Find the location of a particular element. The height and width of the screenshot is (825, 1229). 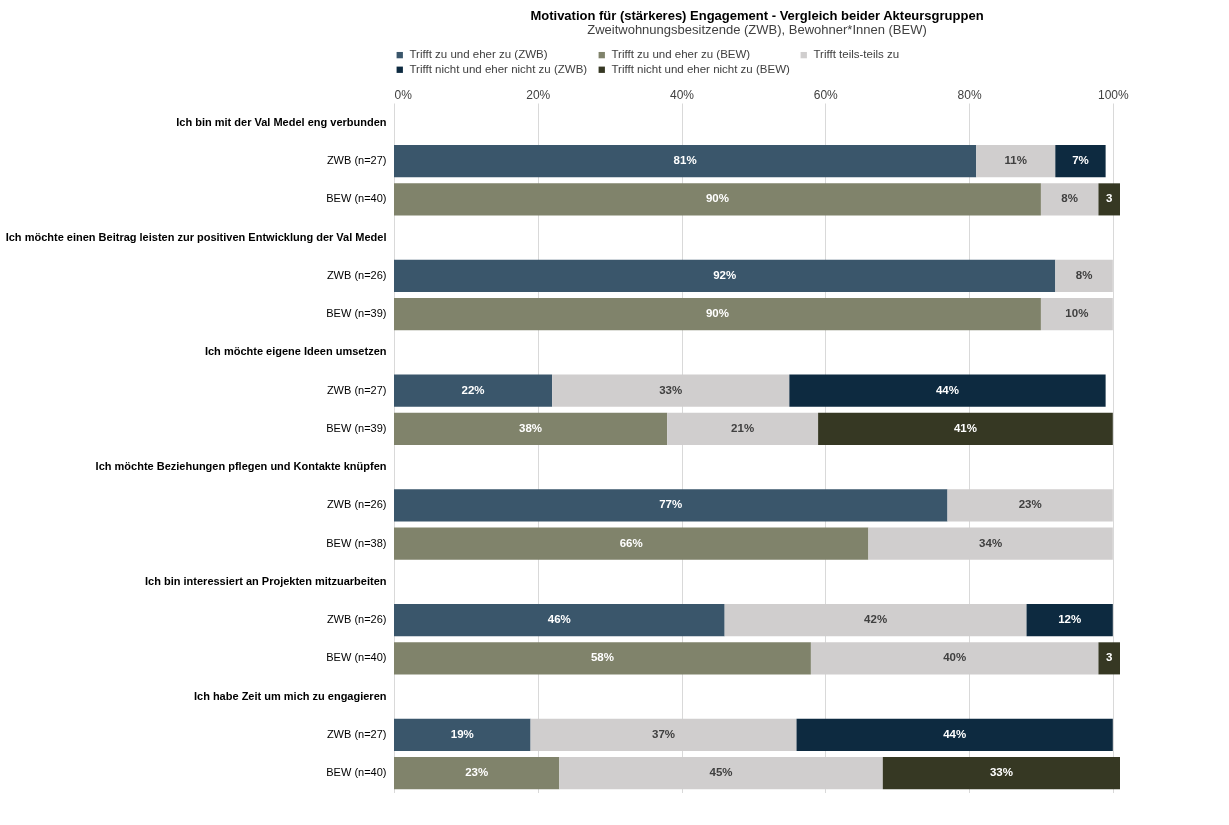

data-label: 42% is located at coordinates (876, 619).